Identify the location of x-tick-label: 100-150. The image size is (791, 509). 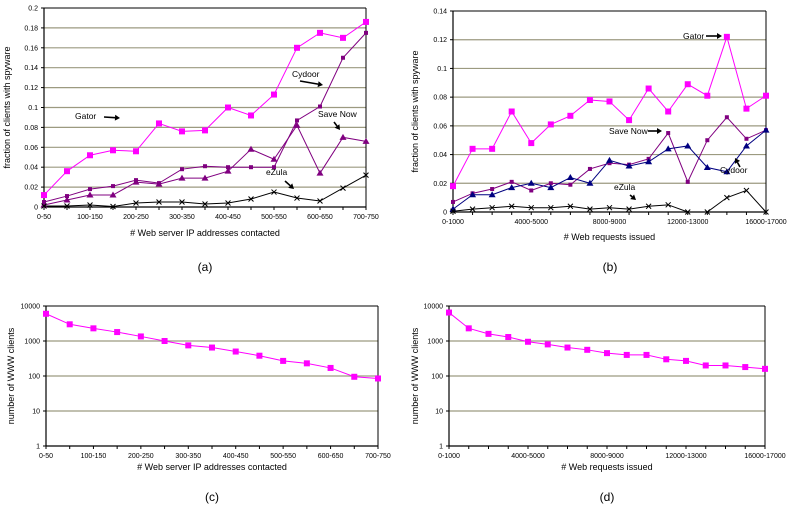
(94, 456).